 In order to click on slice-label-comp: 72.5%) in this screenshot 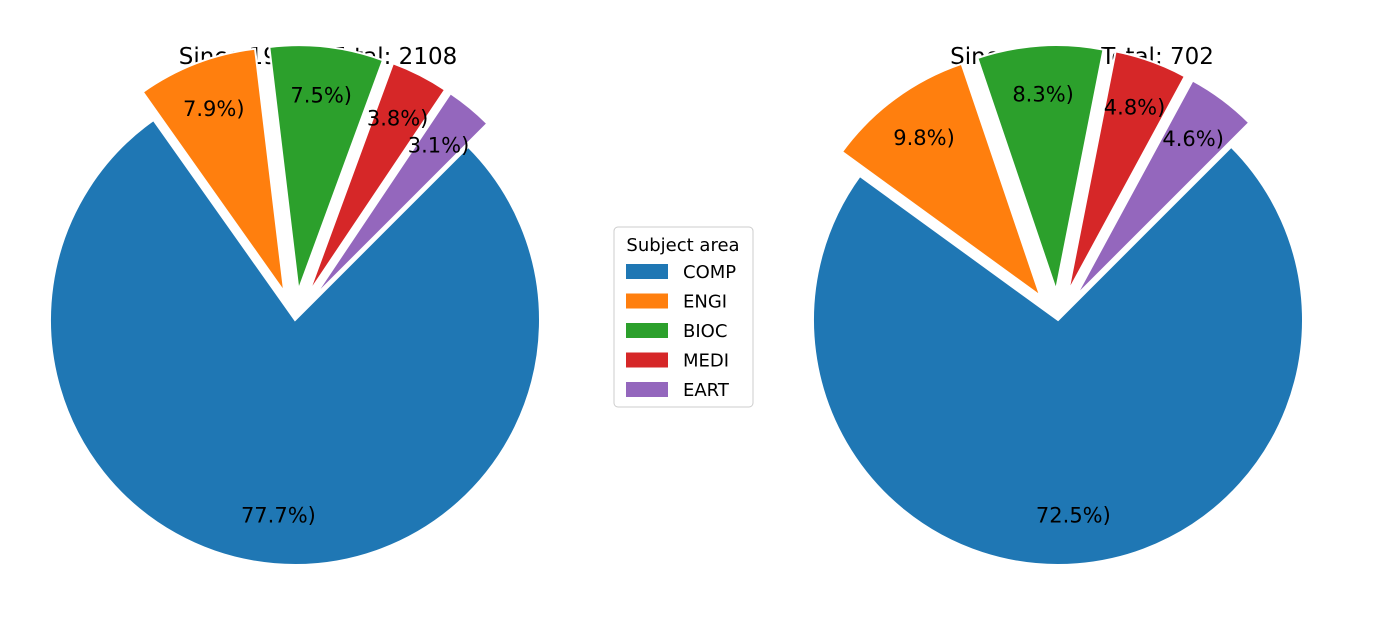, I will do `click(1073, 515)`.